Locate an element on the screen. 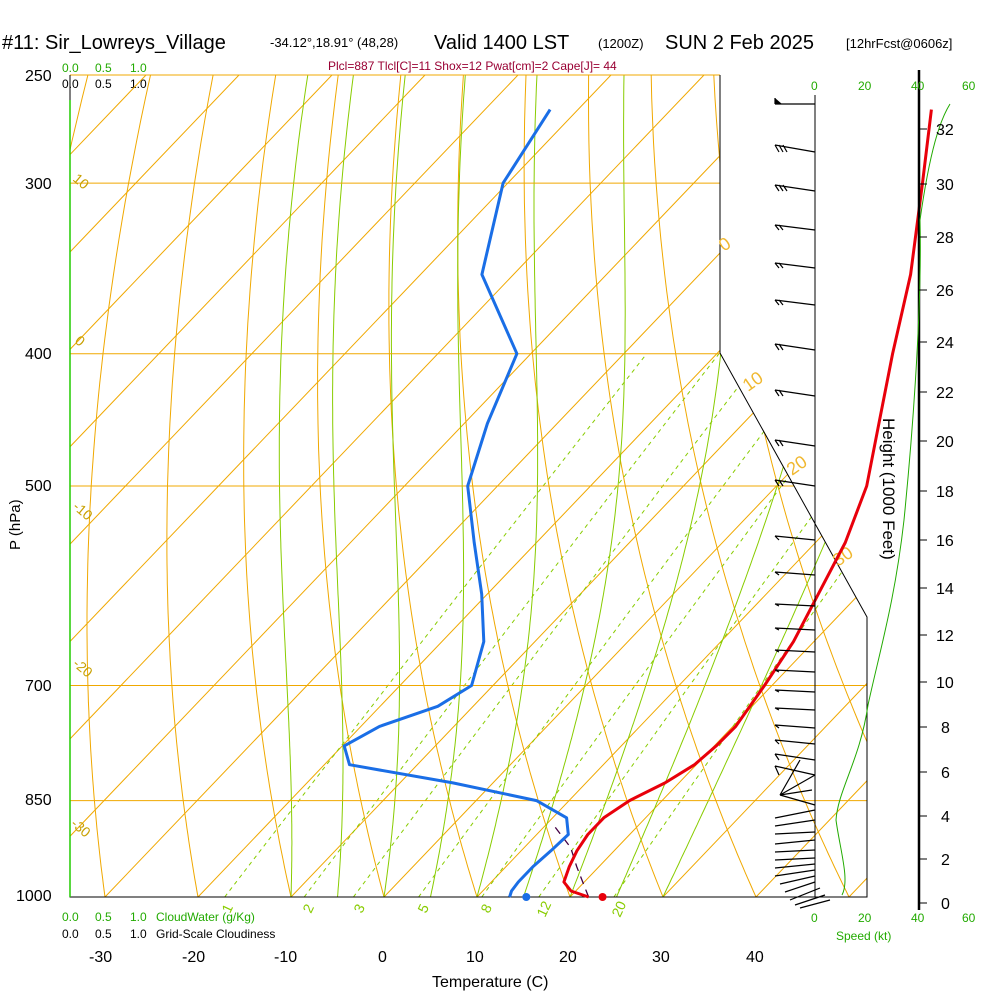 The width and height of the screenshot is (1000, 1000). top-scale-black: 0.0 0.5 1.0 is located at coordinates (104, 84).